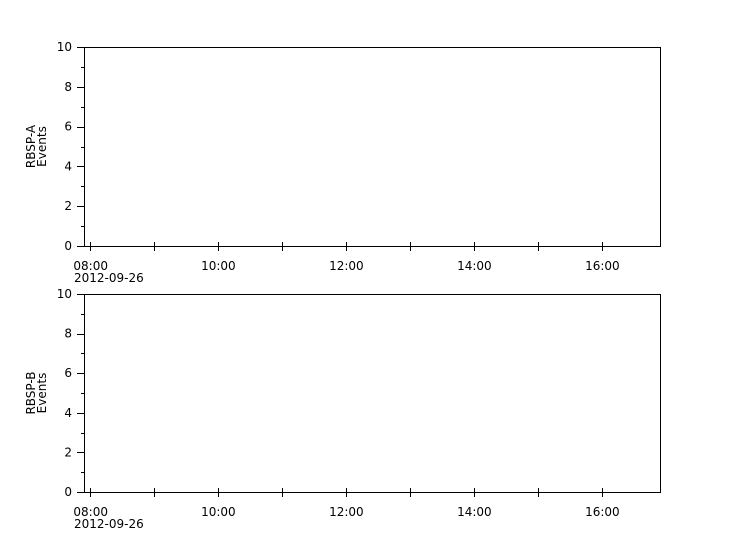 The width and height of the screenshot is (732, 544). What do you see at coordinates (31, 146) in the screenshot?
I see `y-axis-label: RBSP-A` at bounding box center [31, 146].